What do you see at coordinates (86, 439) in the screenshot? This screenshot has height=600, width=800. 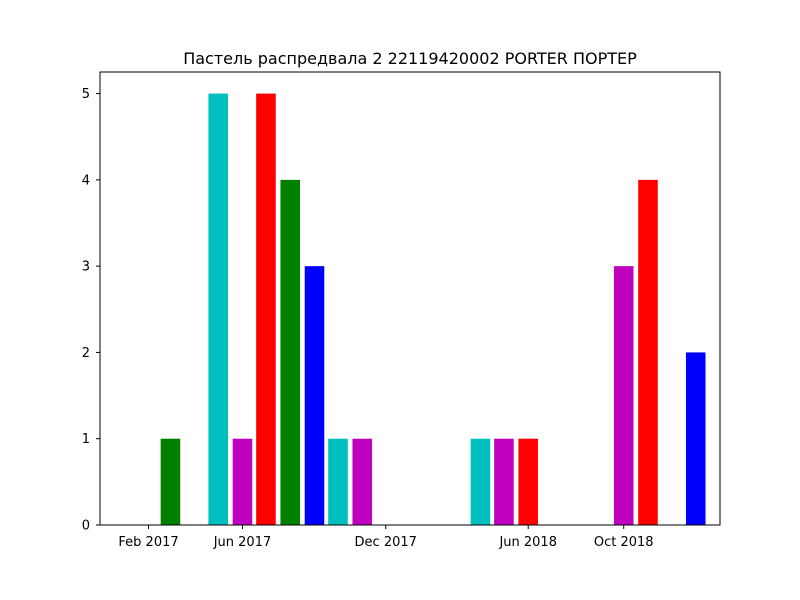 I see `y-tick-label: 1` at bounding box center [86, 439].